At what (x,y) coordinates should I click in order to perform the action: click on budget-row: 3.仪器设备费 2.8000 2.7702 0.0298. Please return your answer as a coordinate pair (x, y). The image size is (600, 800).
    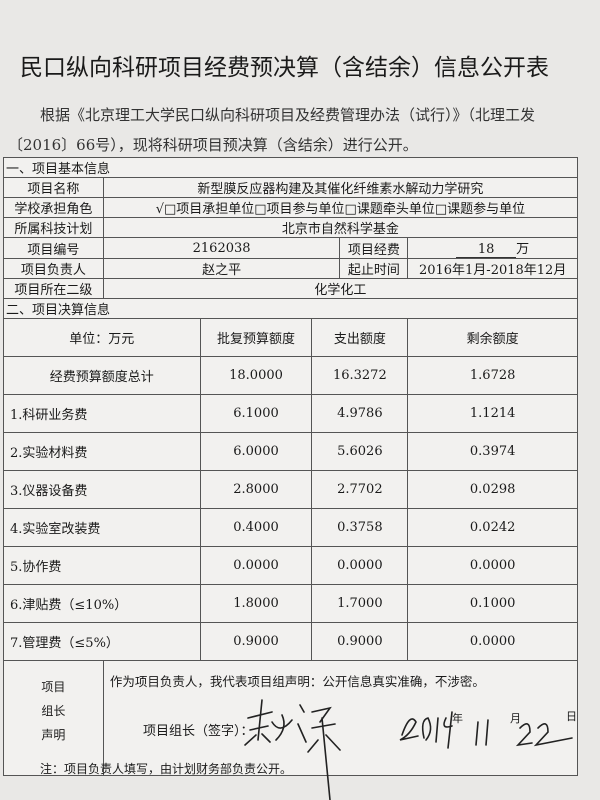
    Looking at the image, I should click on (290, 489).